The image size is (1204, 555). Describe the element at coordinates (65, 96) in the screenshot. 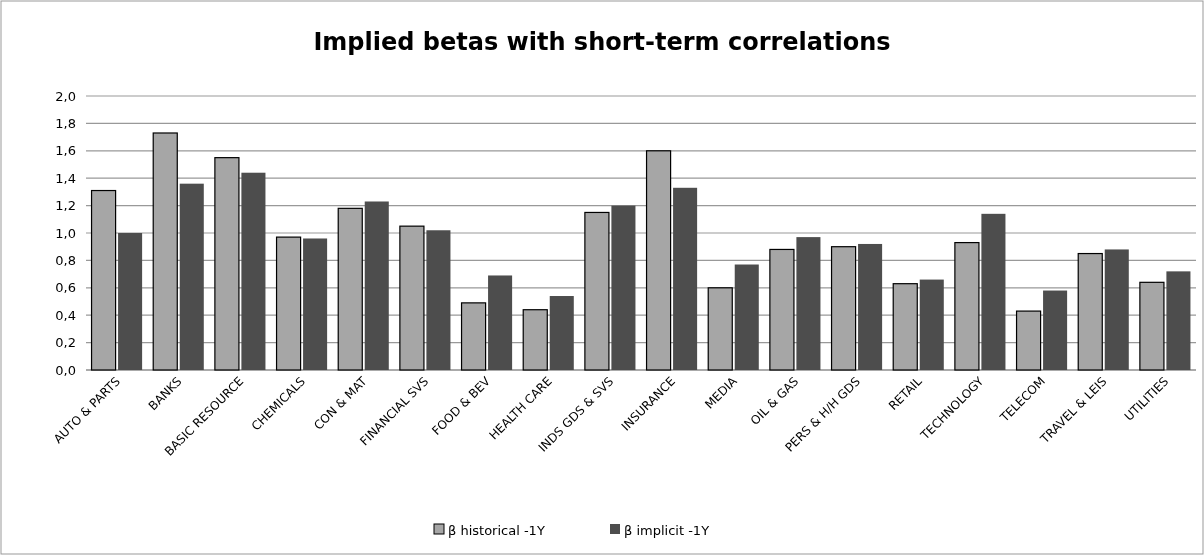

I see `y-tick-label: 2,0` at that location.